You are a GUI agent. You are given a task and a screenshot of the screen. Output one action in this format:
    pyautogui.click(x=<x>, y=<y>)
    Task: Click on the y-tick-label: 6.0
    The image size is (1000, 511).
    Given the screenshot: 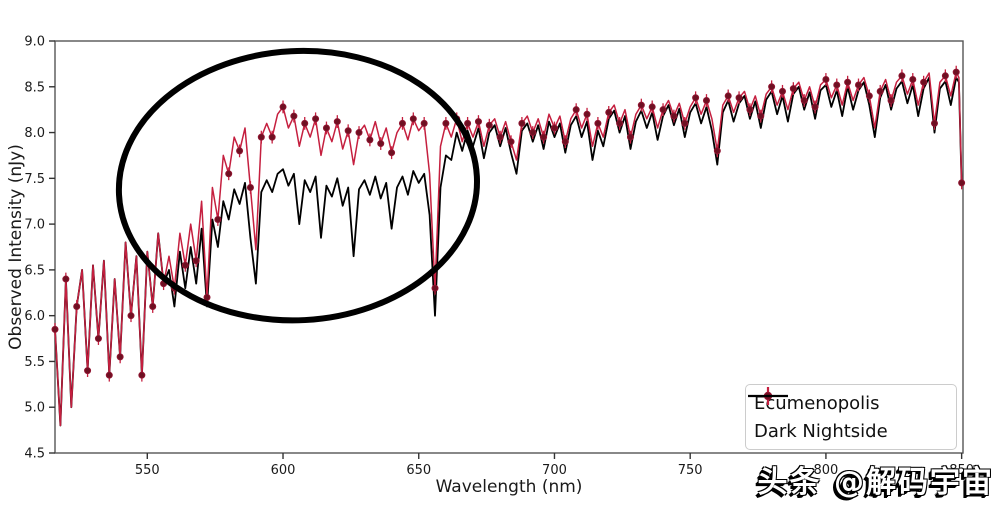 What is the action you would take?
    pyautogui.click(x=34, y=316)
    